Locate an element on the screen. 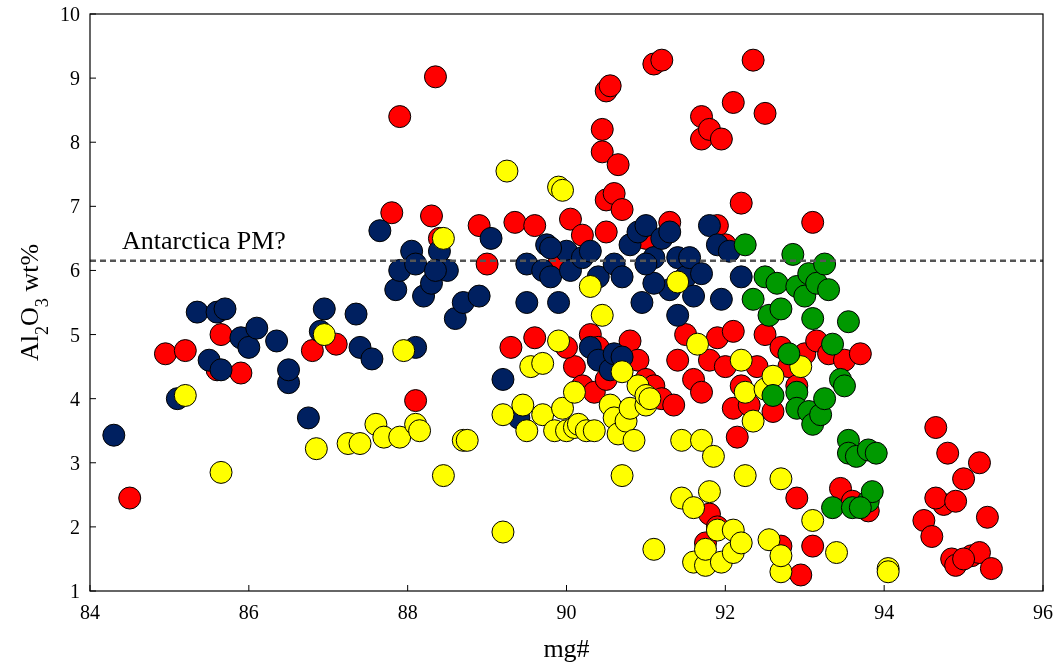 Image resolution: width=1057 pixels, height=670 pixels. y-tick-label: 6 is located at coordinates (75, 270).